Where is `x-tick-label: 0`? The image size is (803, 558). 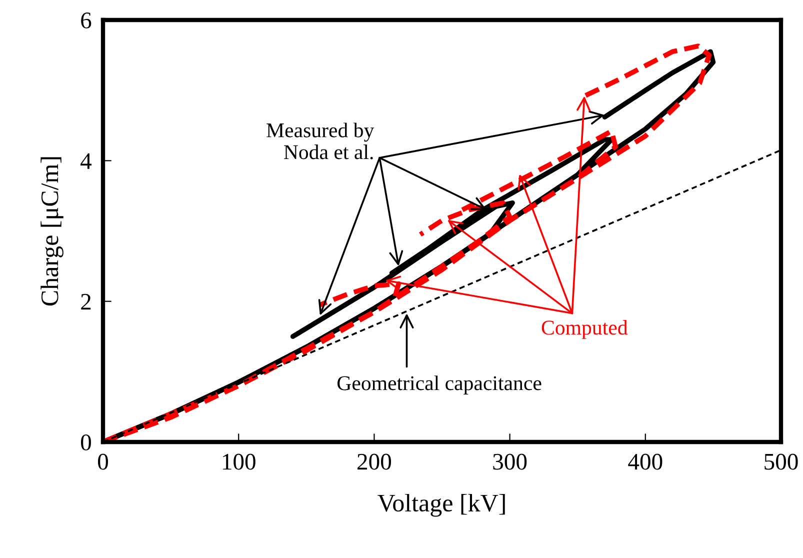
x-tick-label: 0 is located at coordinates (103, 462).